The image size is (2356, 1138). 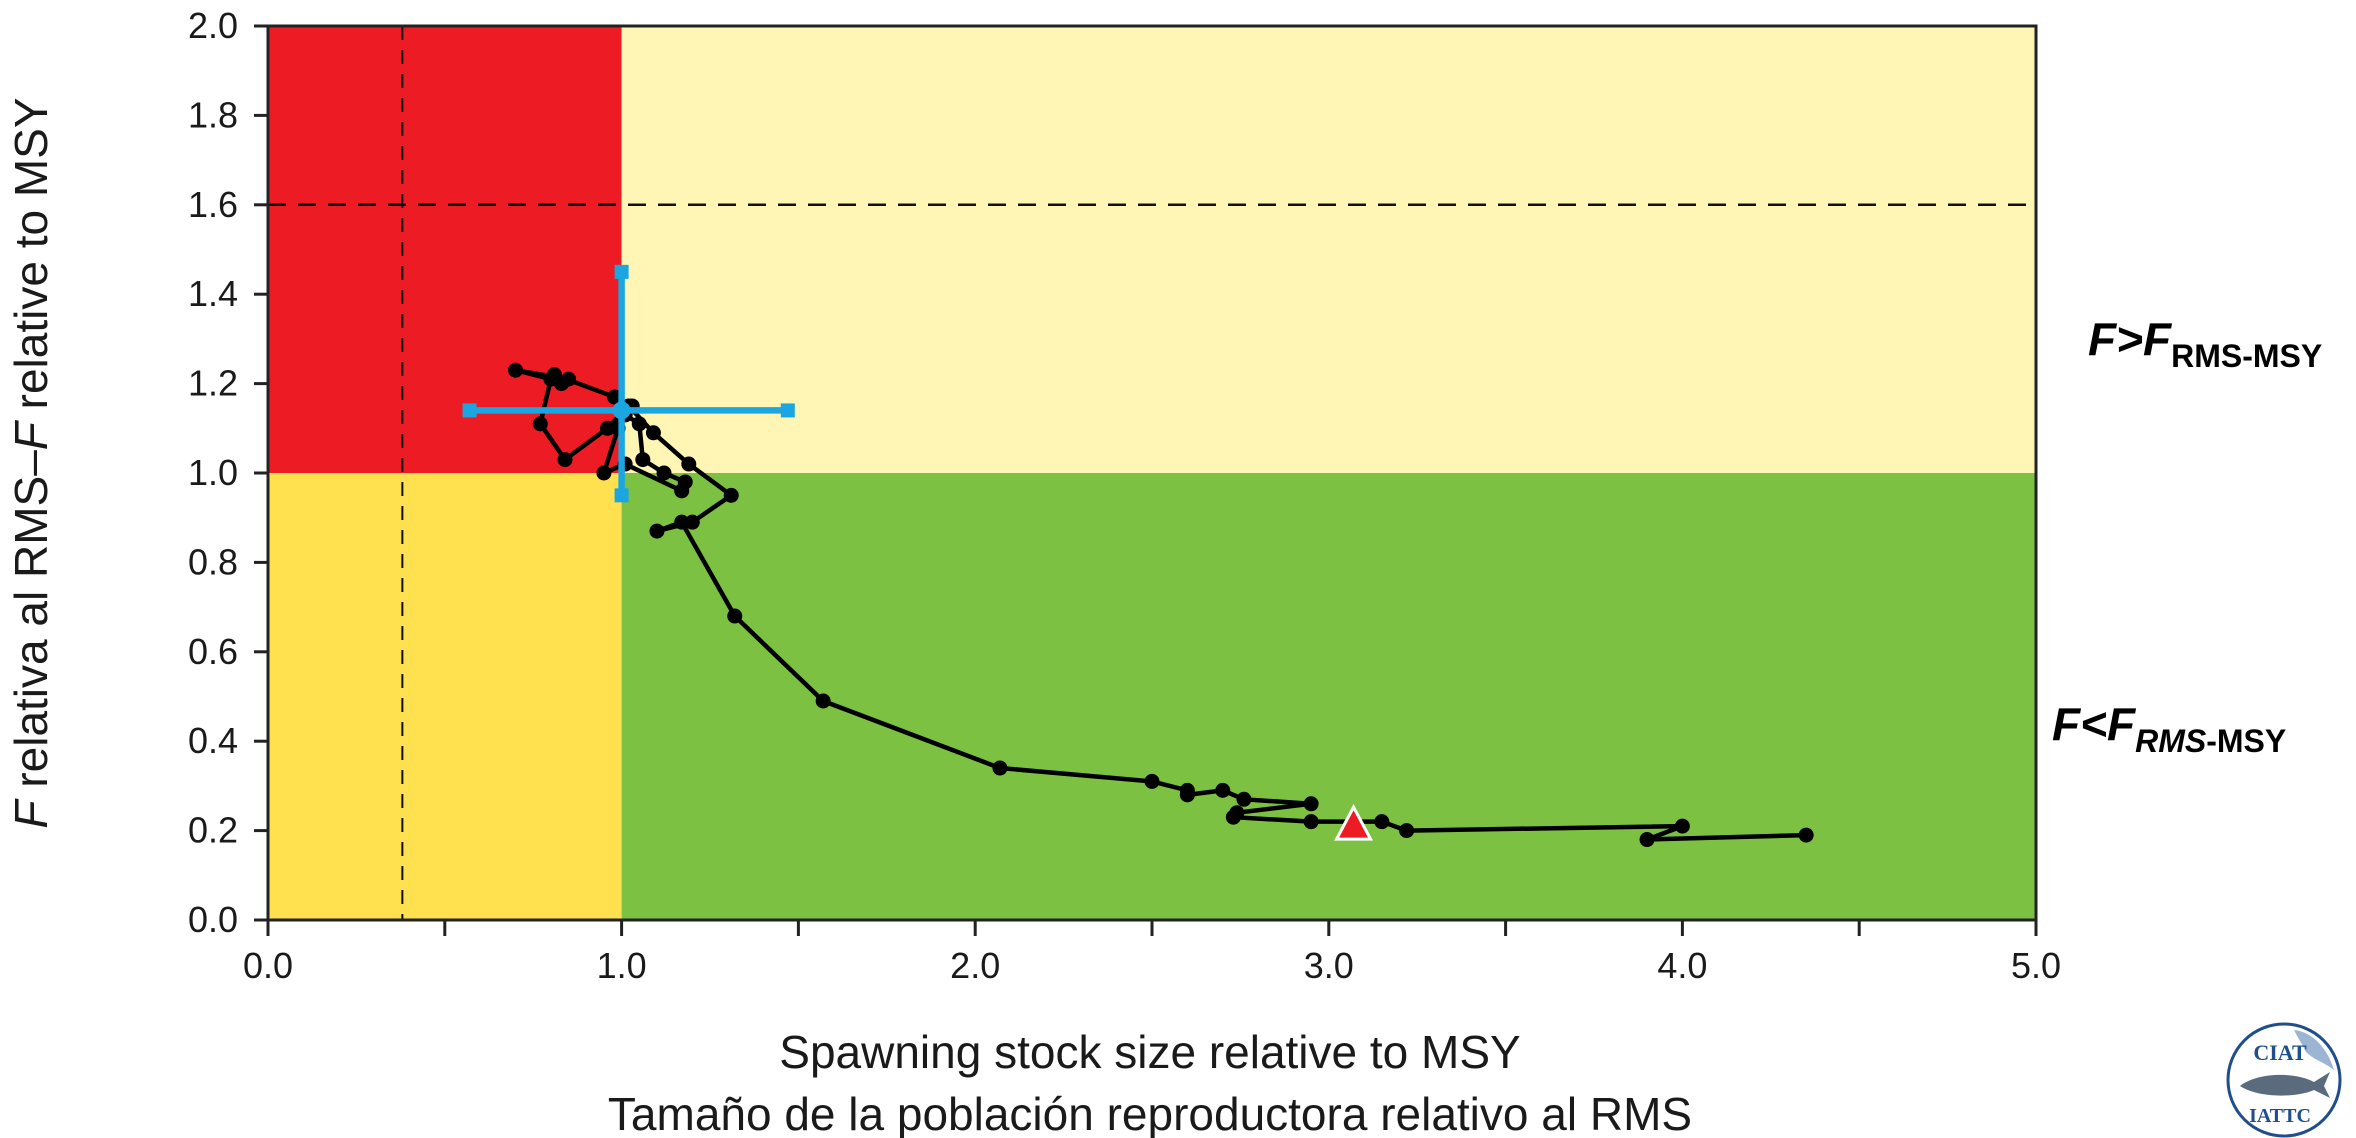 I want to click on tuna-icon, so click(x=2285, y=1085).